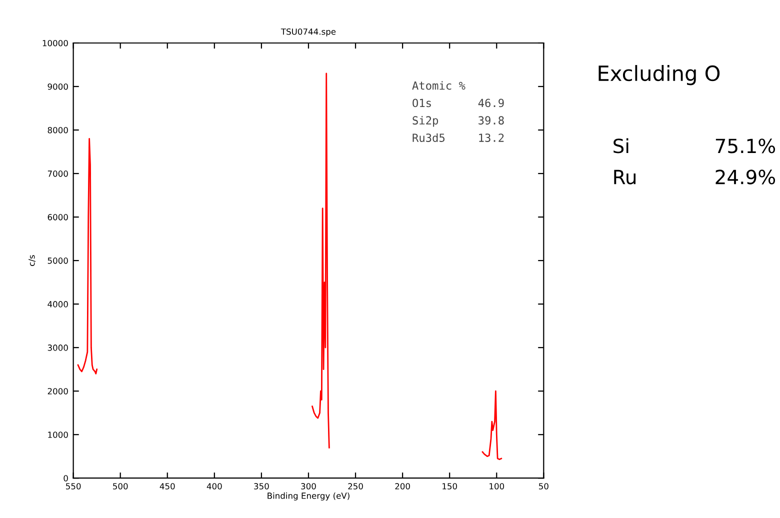  What do you see at coordinates (309, 496) in the screenshot?
I see `x-axis-title: Binding Energy (eV)` at bounding box center [309, 496].